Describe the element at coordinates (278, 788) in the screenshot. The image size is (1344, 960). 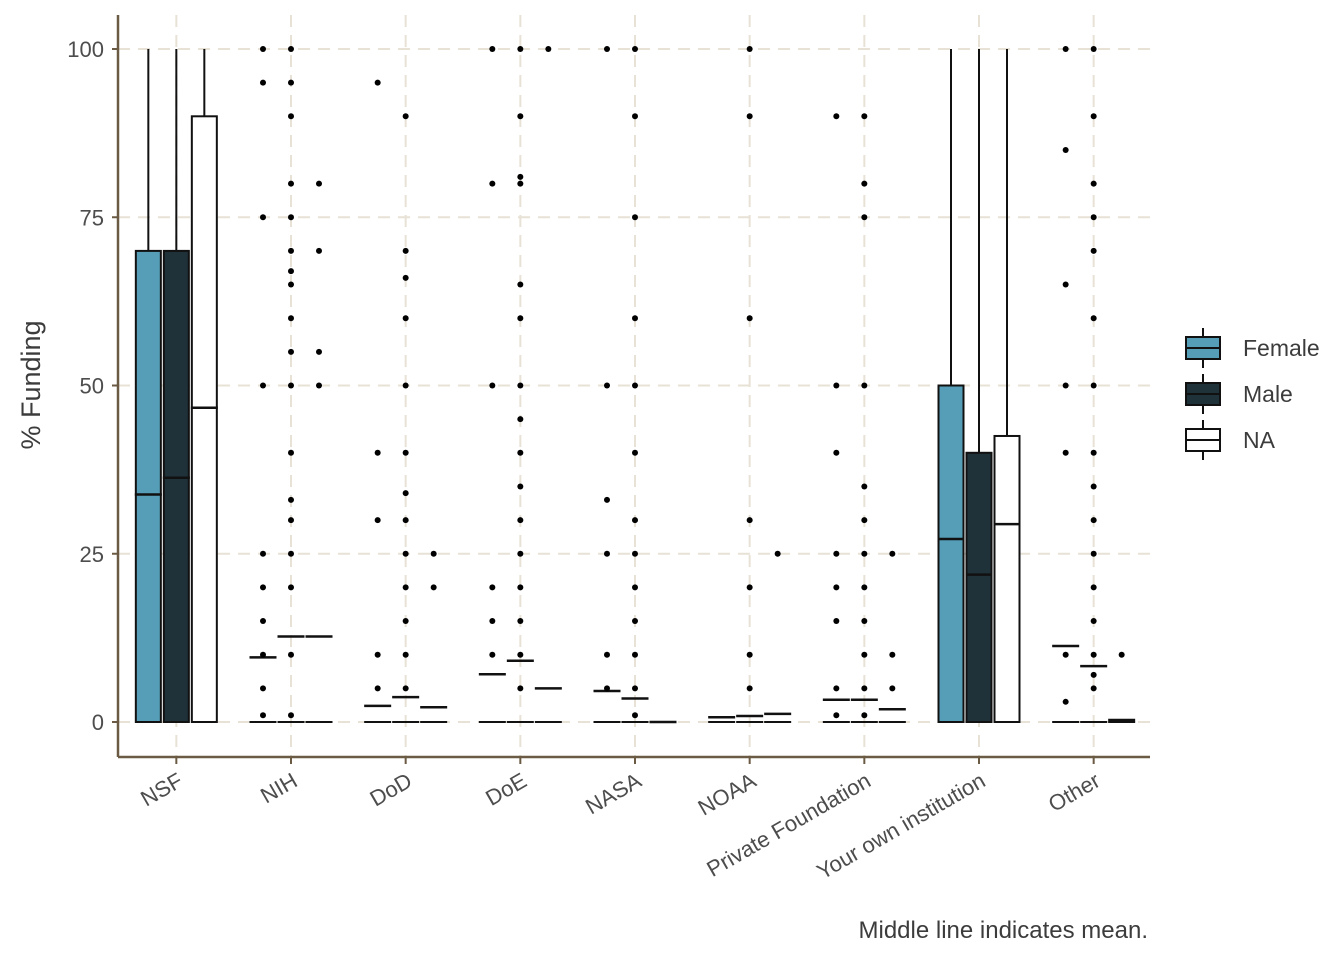
I see `x-tick-label: NIH` at that location.